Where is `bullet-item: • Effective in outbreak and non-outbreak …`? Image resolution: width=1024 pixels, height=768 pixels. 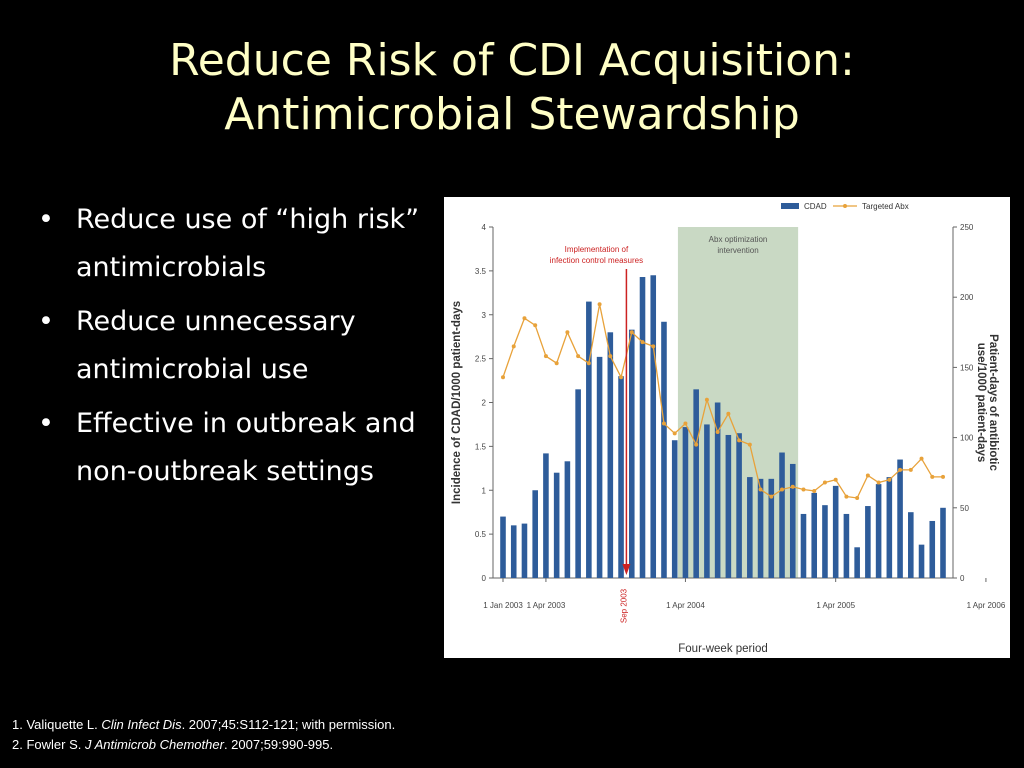 bullet-item: • Effective in outbreak and non-outbreak … is located at coordinates (229, 448).